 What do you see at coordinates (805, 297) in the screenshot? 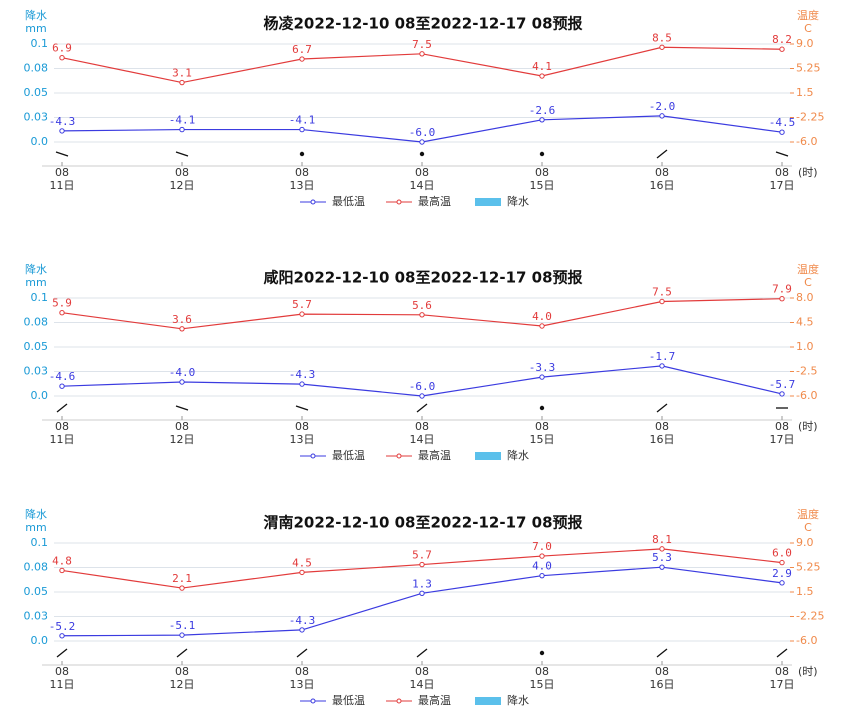
I see `y2-tick-label: 8.0` at bounding box center [805, 297].